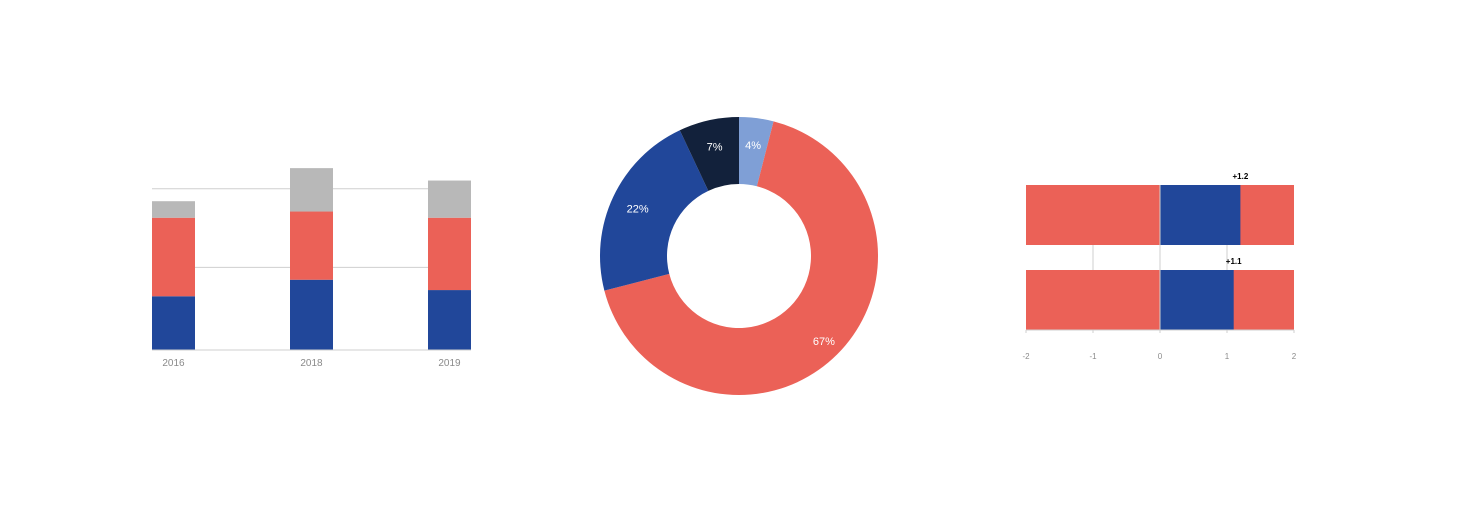  I want to click on slice-label: 67%, so click(824, 342).